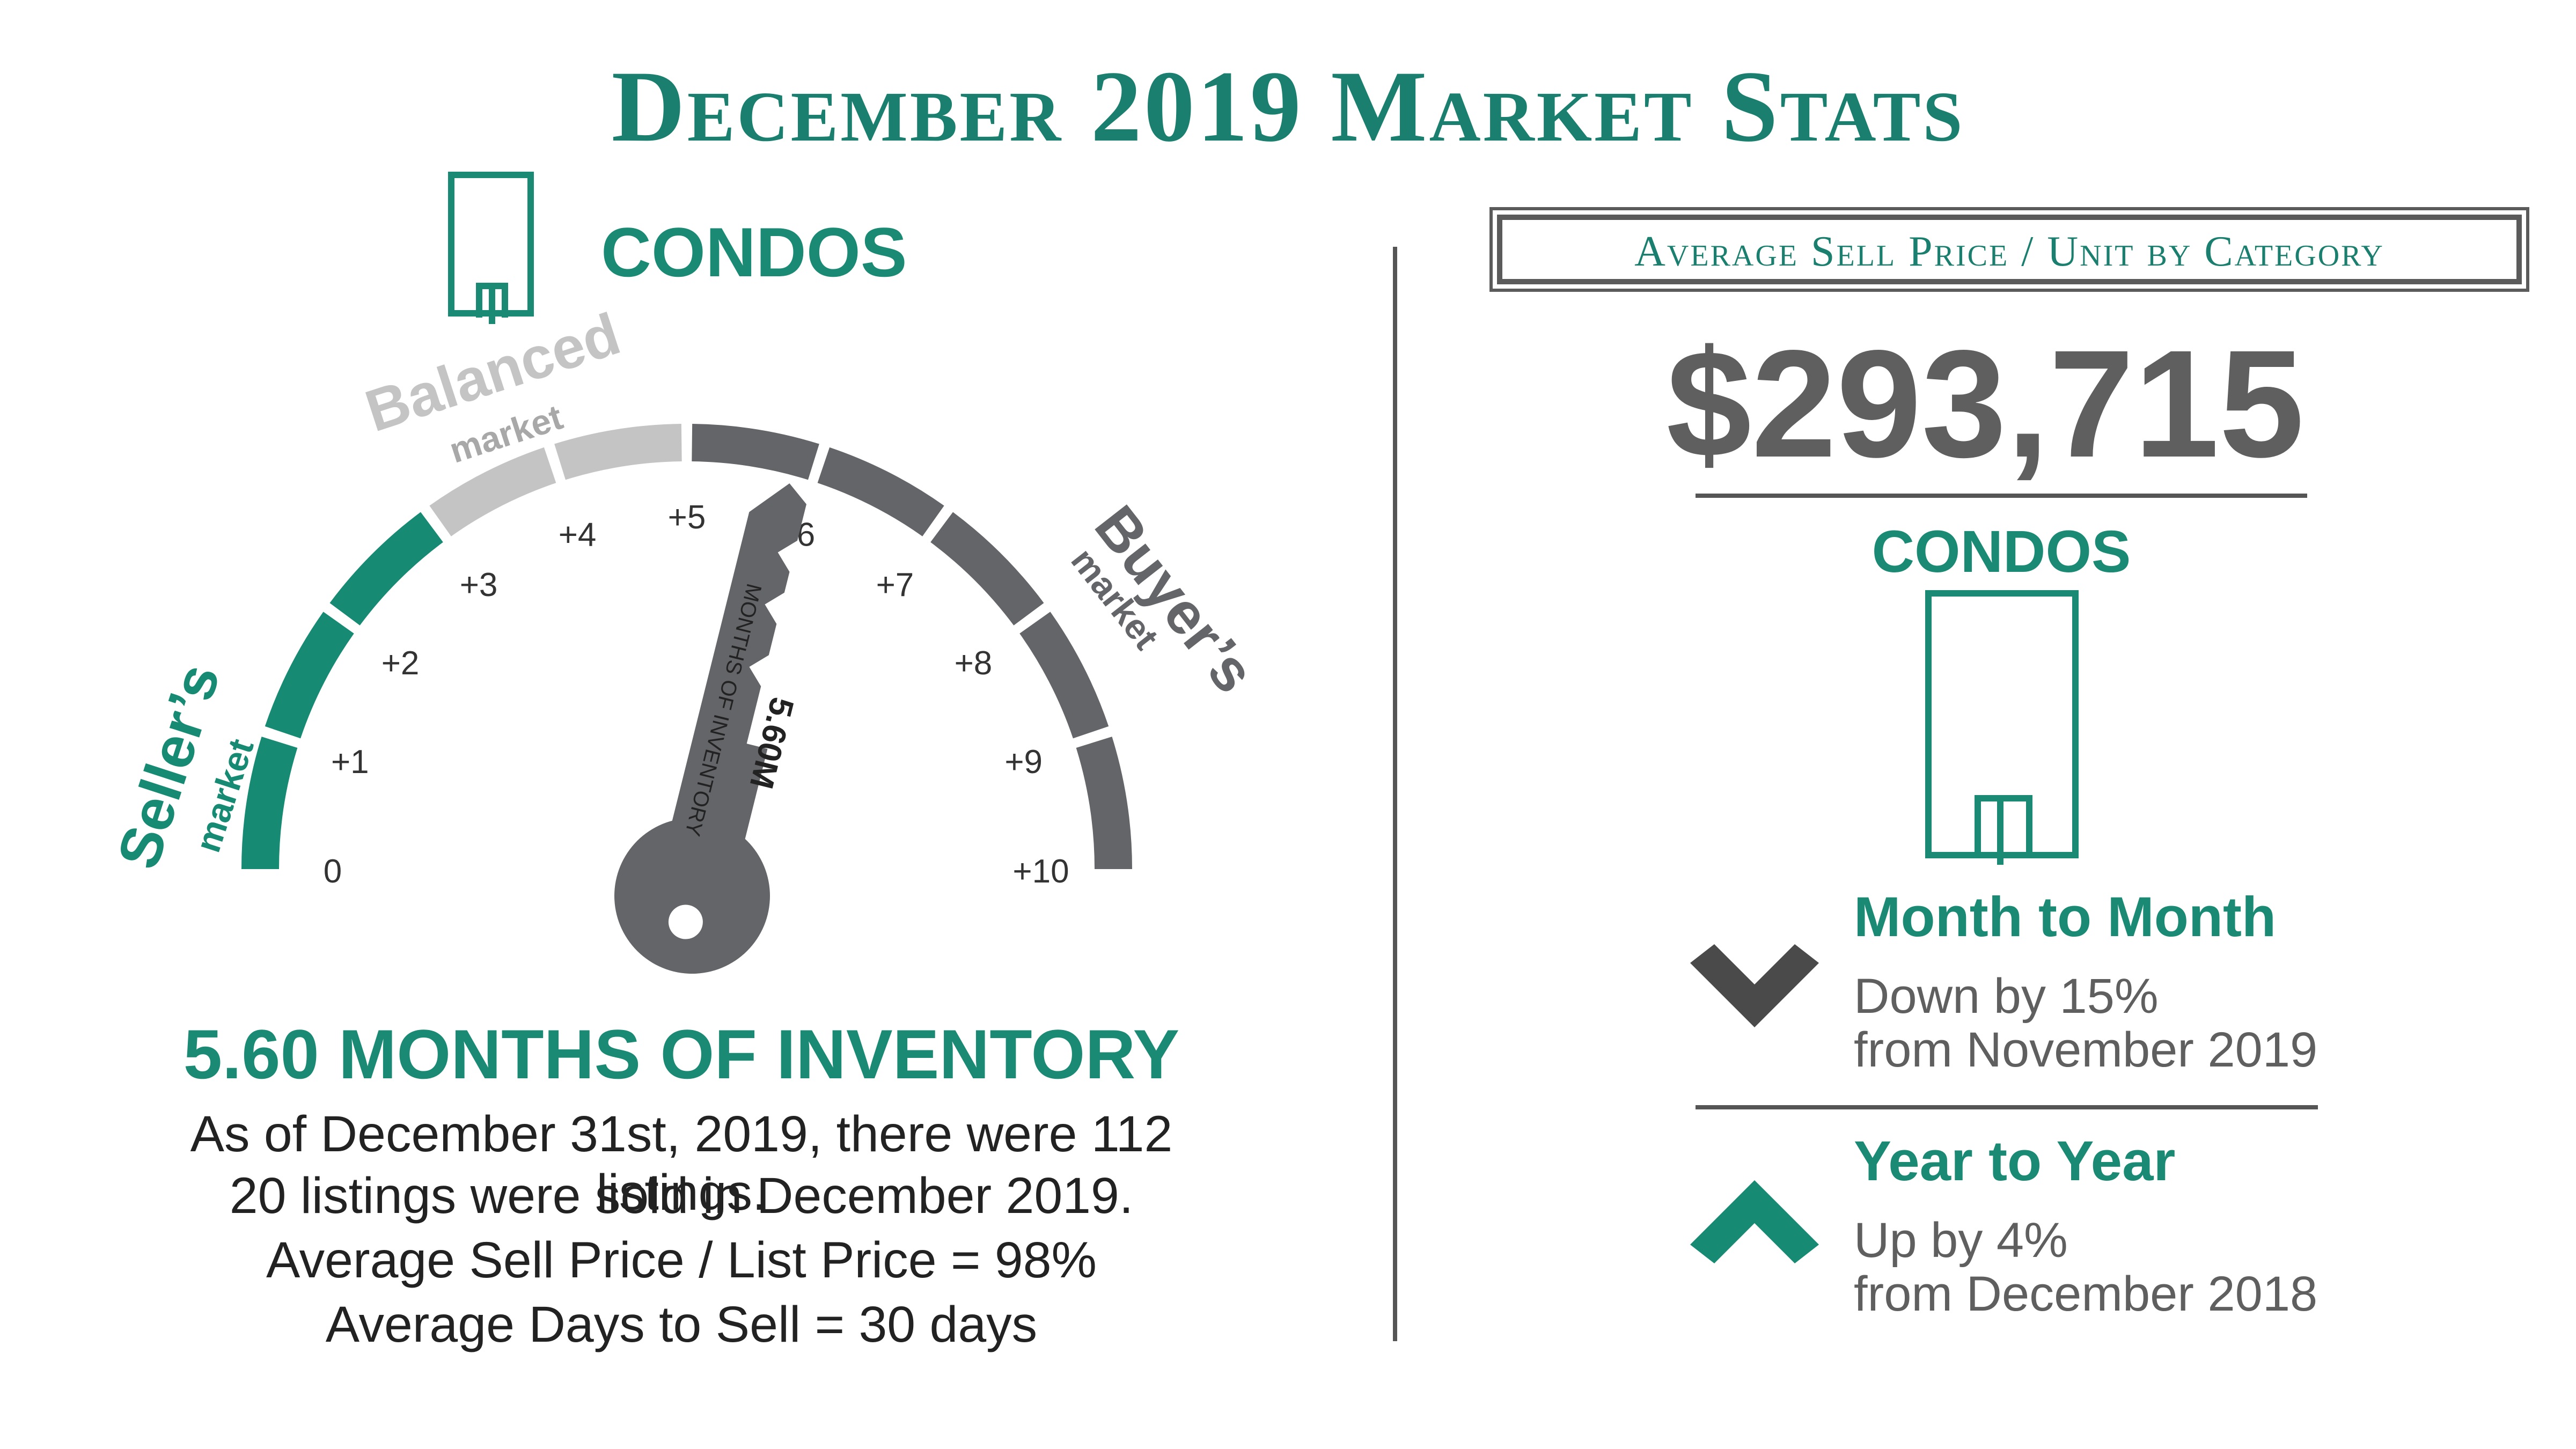 The height and width of the screenshot is (1449, 2576). What do you see at coordinates (578, 534) in the screenshot?
I see `gauge-tick-label: +4` at bounding box center [578, 534].